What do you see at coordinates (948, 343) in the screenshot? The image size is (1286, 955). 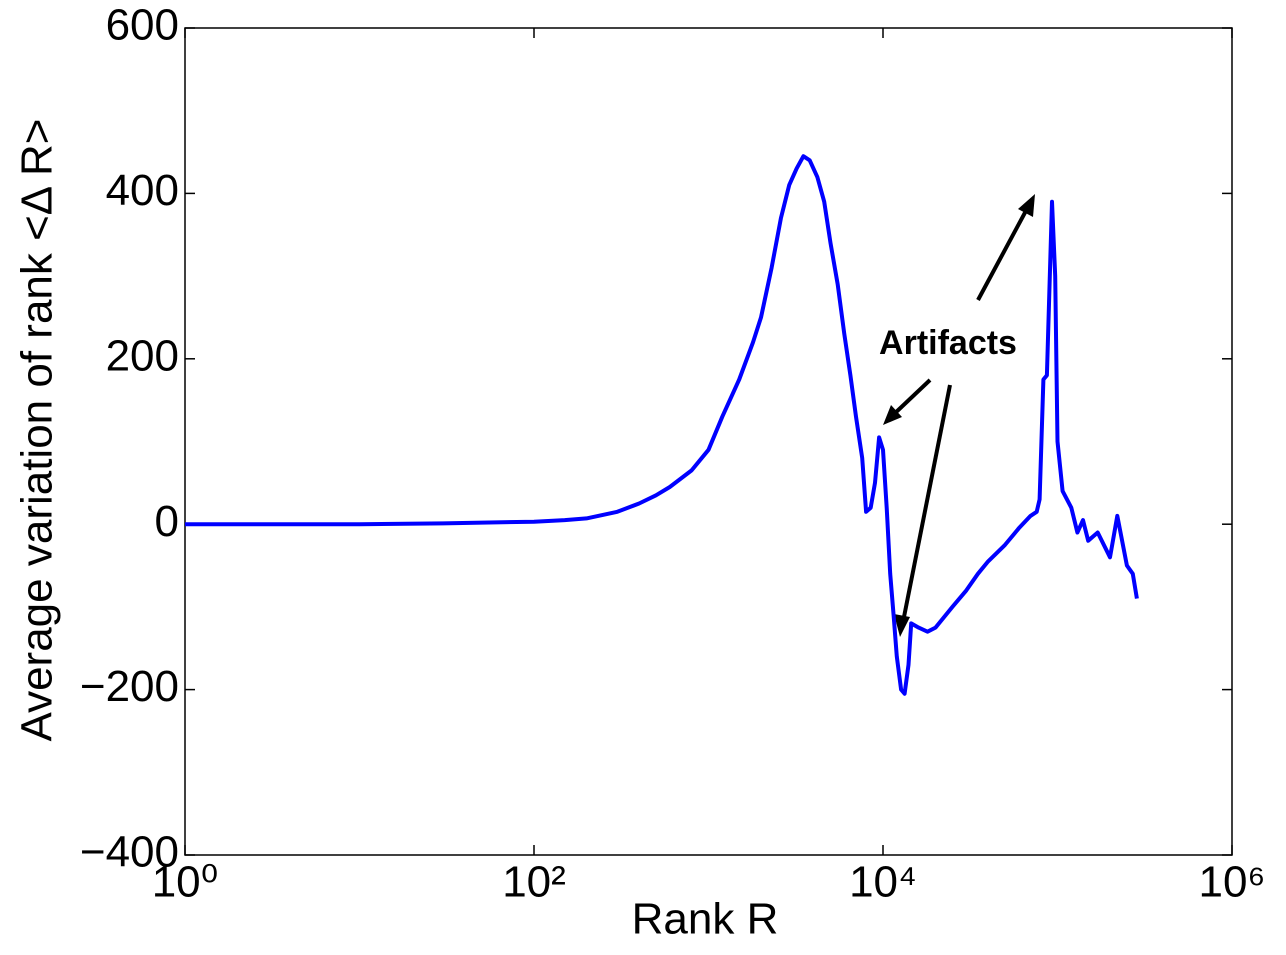 I see `annotation: Artifacts` at bounding box center [948, 343].